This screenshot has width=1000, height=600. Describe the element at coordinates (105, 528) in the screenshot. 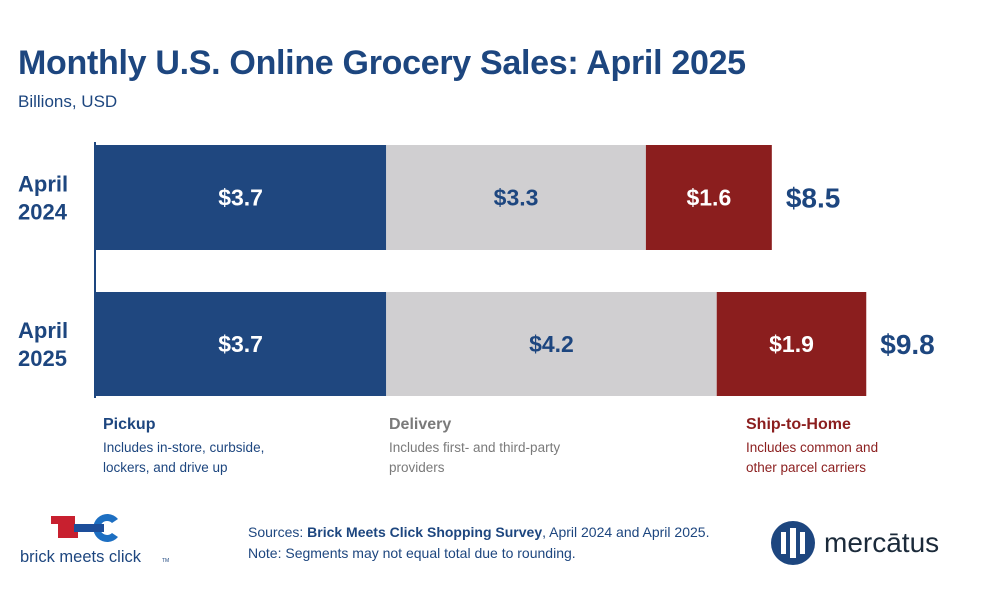

I see `bmc-logo-c-shape` at that location.